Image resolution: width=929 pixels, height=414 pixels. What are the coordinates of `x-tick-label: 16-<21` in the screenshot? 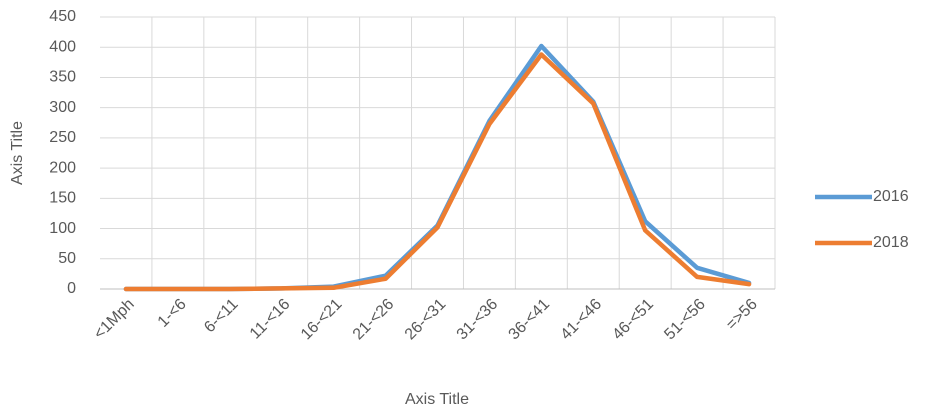 It's located at (322, 320).